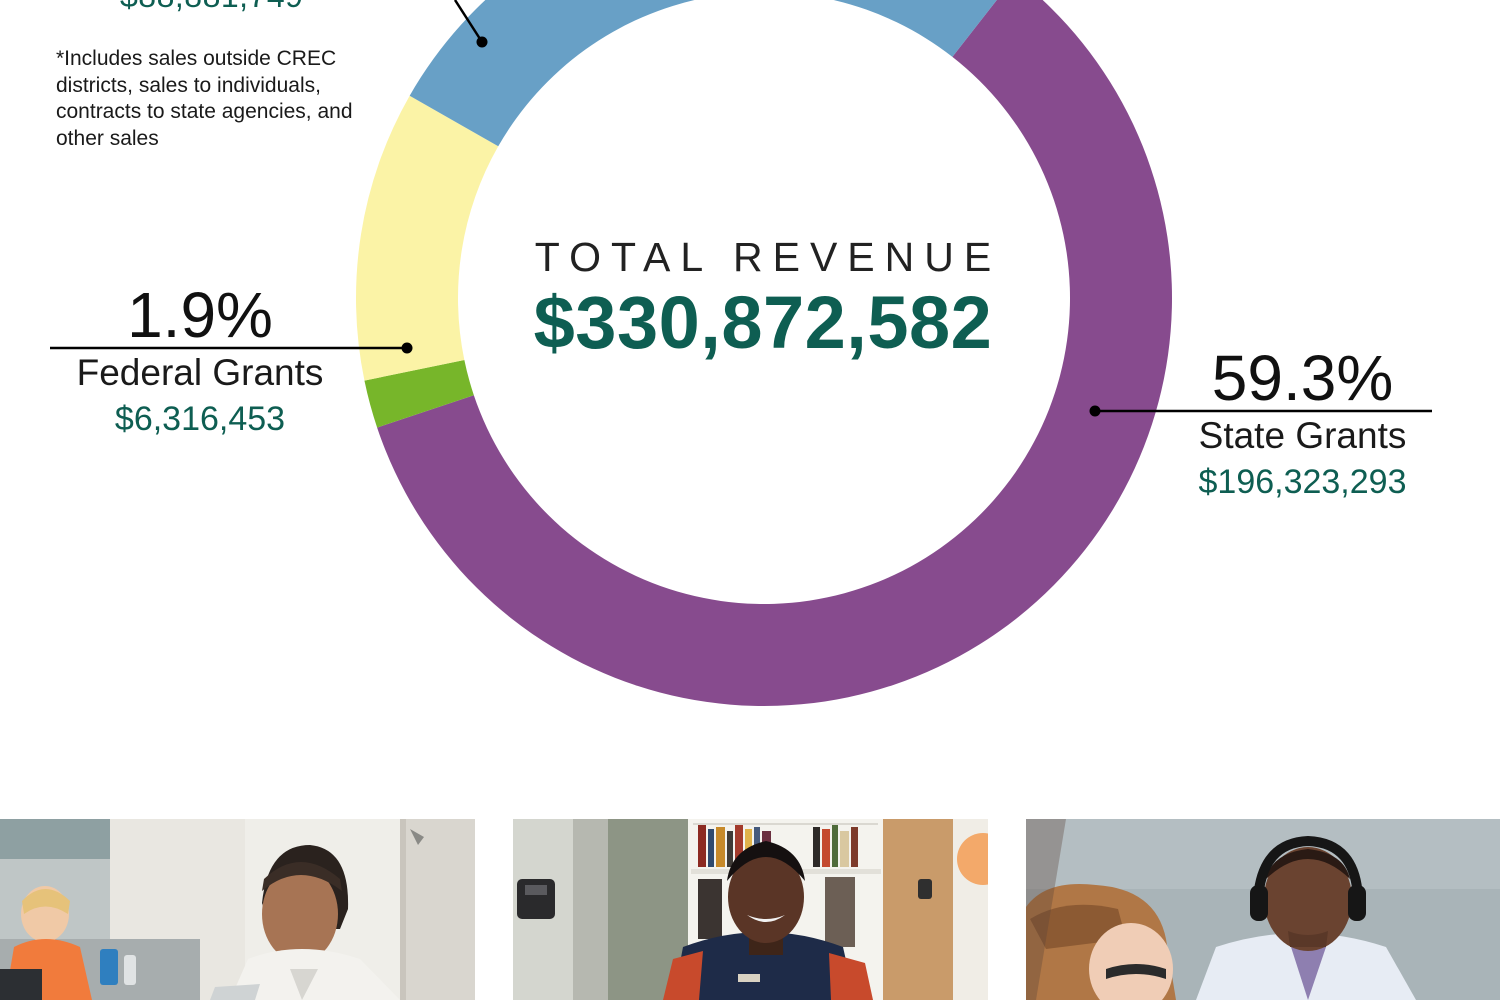  What do you see at coordinates (482, 42) in the screenshot?
I see `yellow-leader-dot` at bounding box center [482, 42].